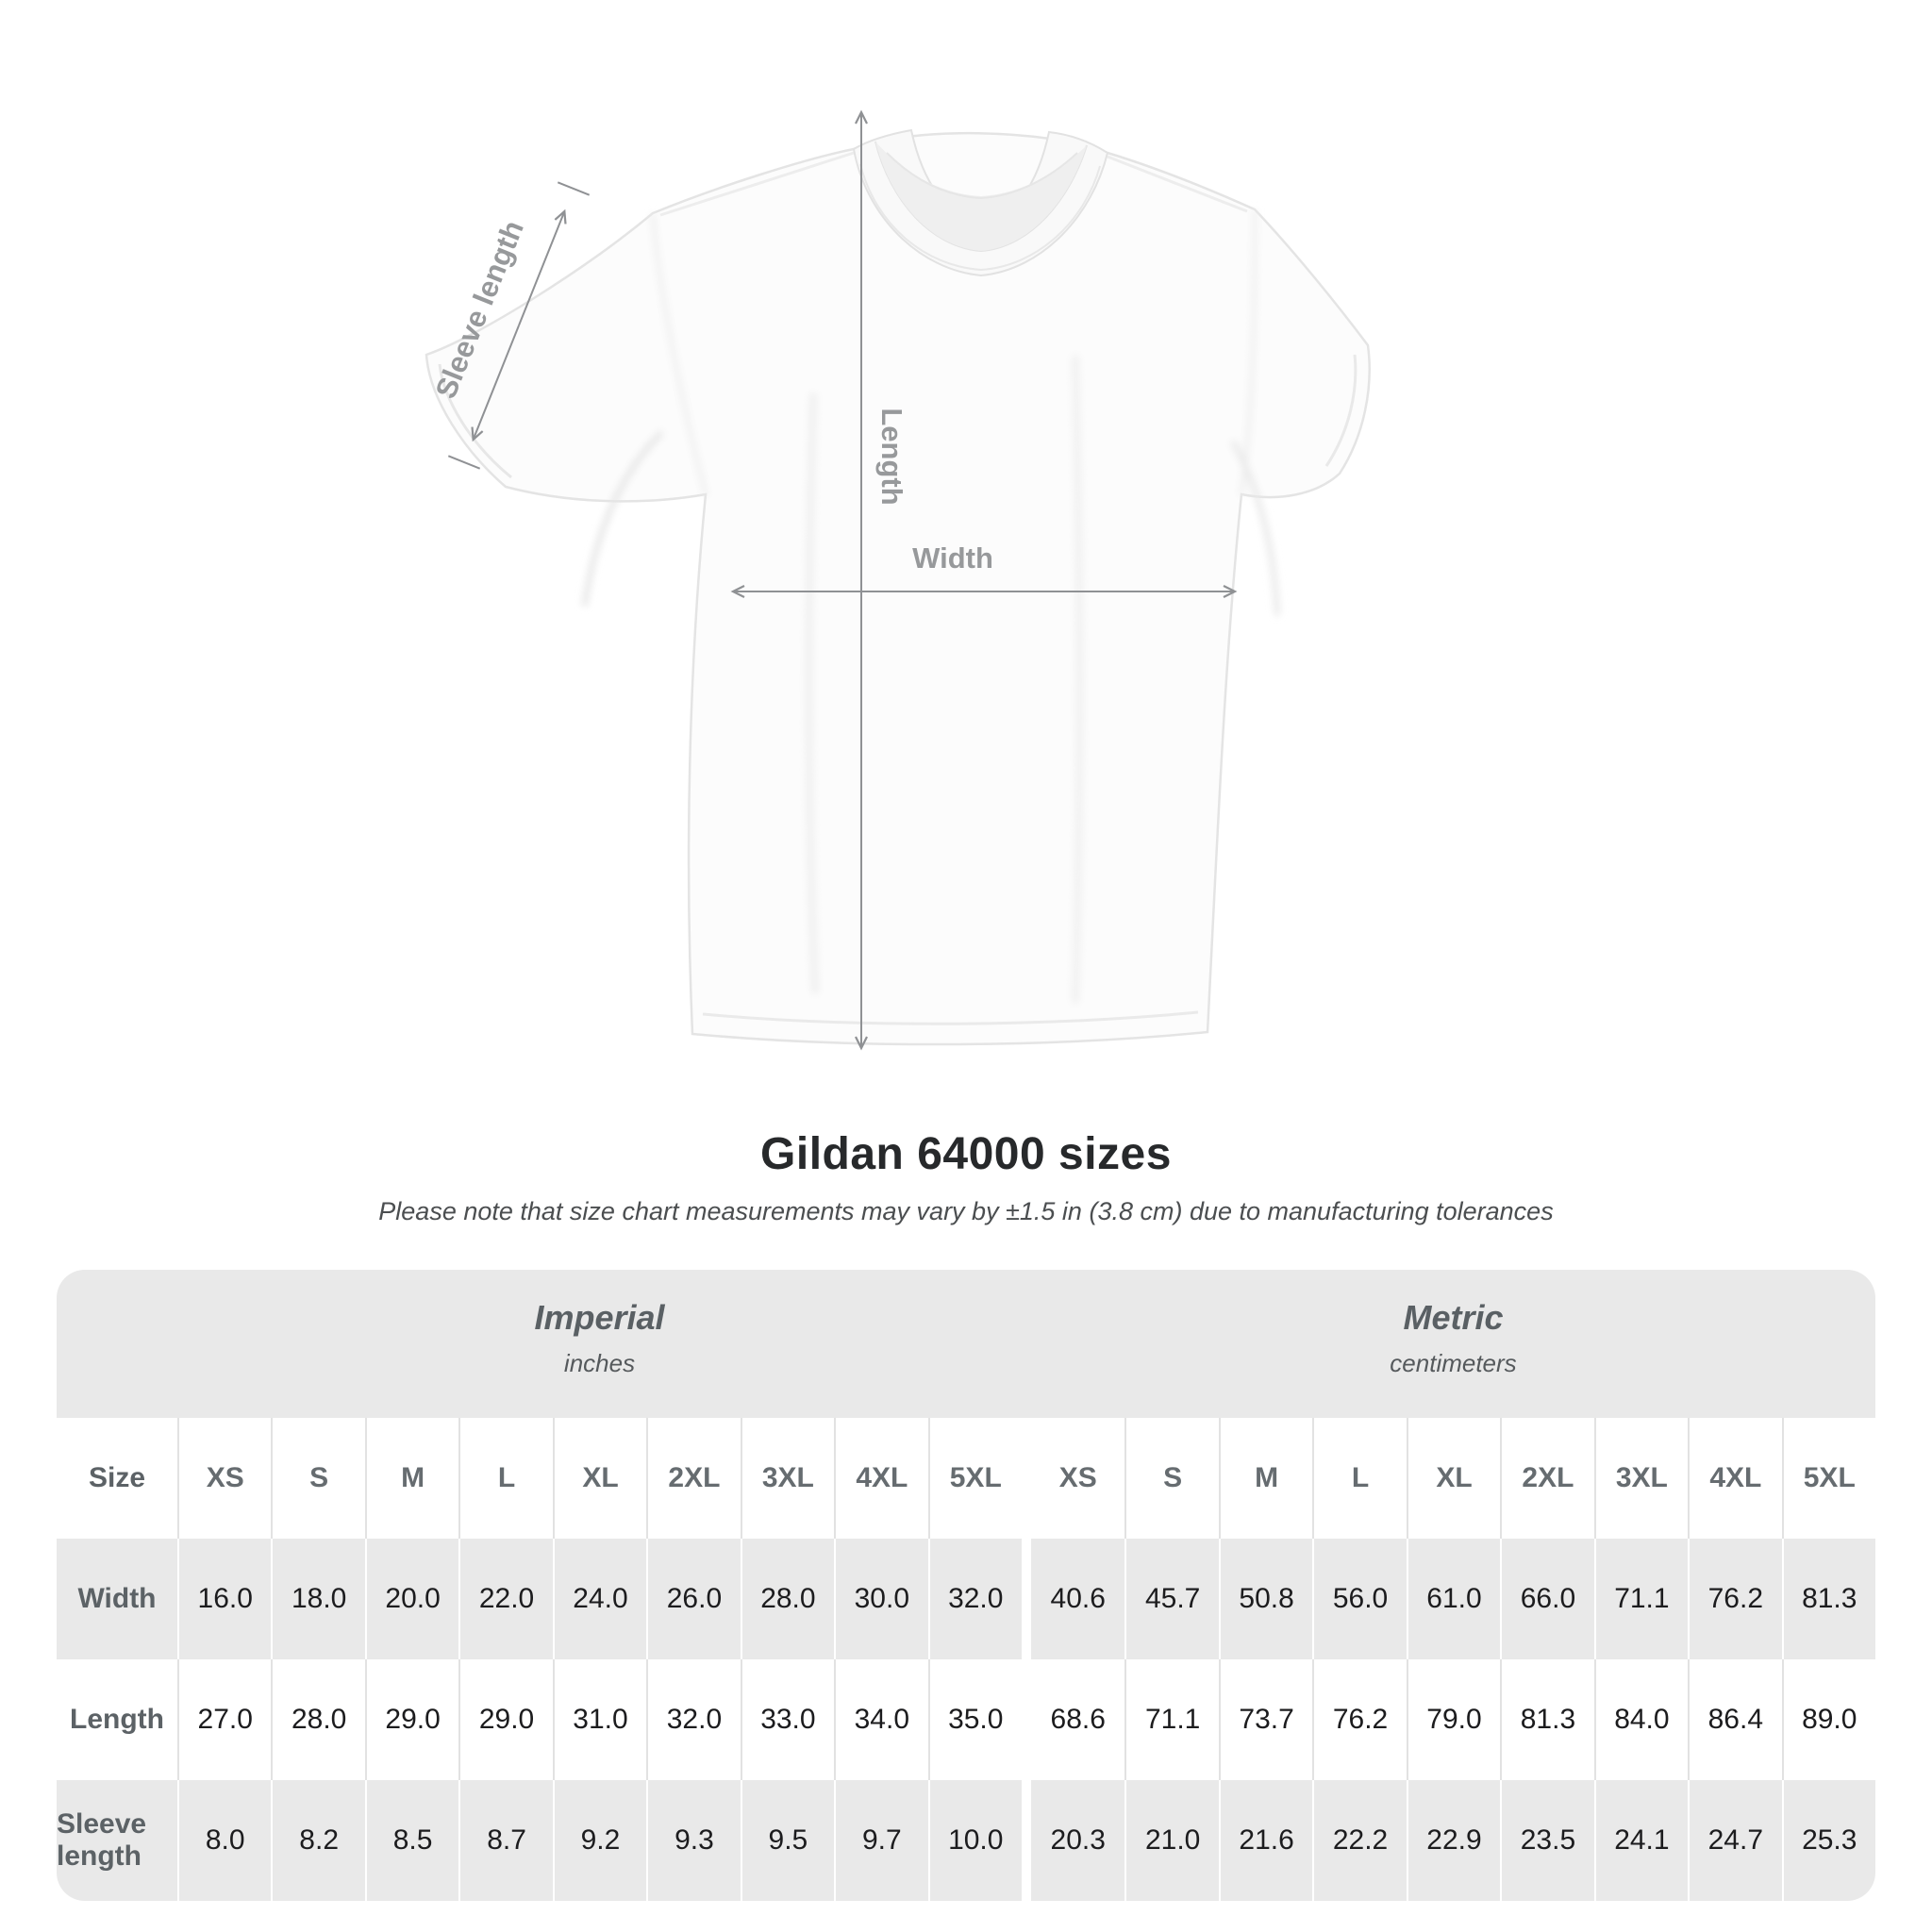 Image resolution: width=1932 pixels, height=1932 pixels. What do you see at coordinates (1828, 1719) in the screenshot?
I see `table-cell: 89.0` at bounding box center [1828, 1719].